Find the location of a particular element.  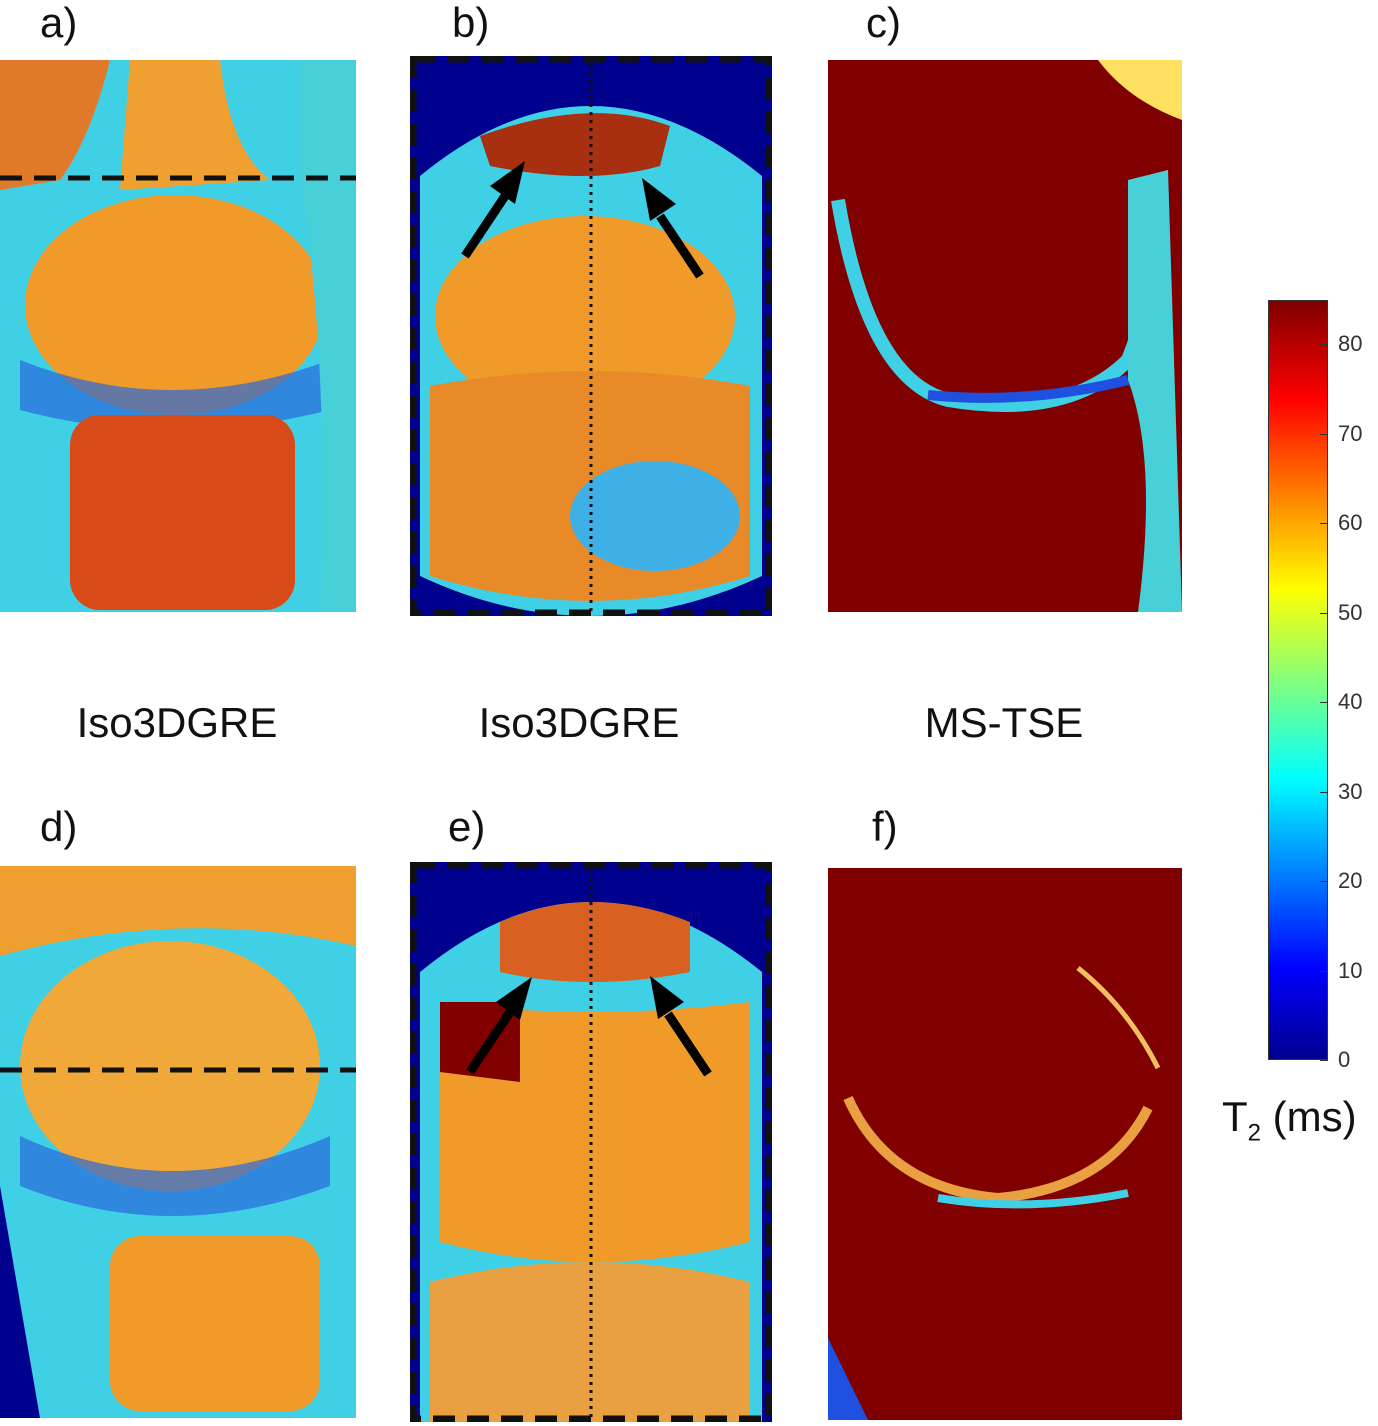

panel-label-b: b) is located at coordinates (471, 23).